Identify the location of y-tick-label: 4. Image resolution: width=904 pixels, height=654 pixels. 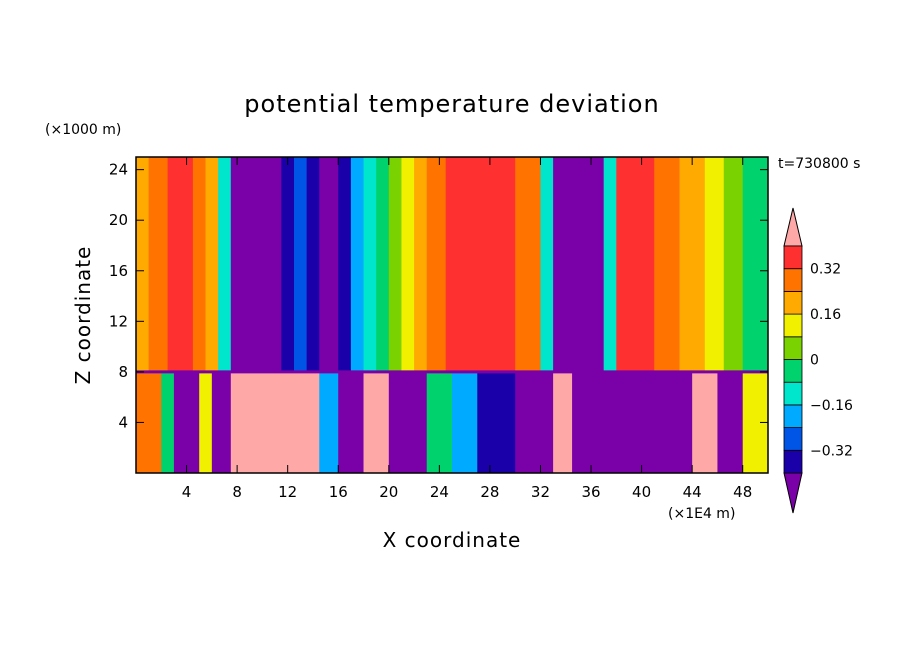
(123, 422).